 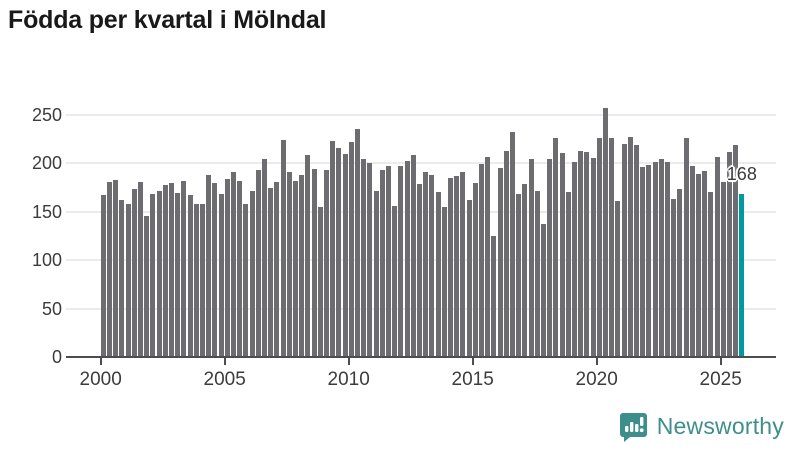 What do you see at coordinates (742, 275) in the screenshot?
I see `highlighted-bar` at bounding box center [742, 275].